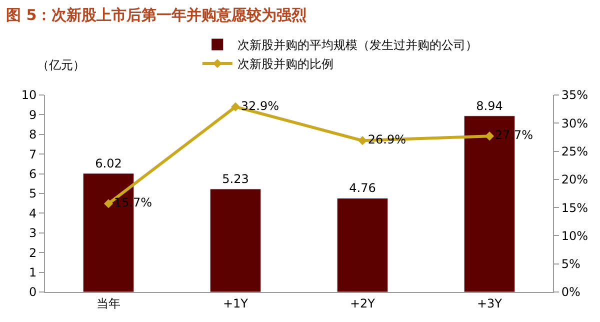  I want to click on y-tick-label: 1, so click(32, 273).